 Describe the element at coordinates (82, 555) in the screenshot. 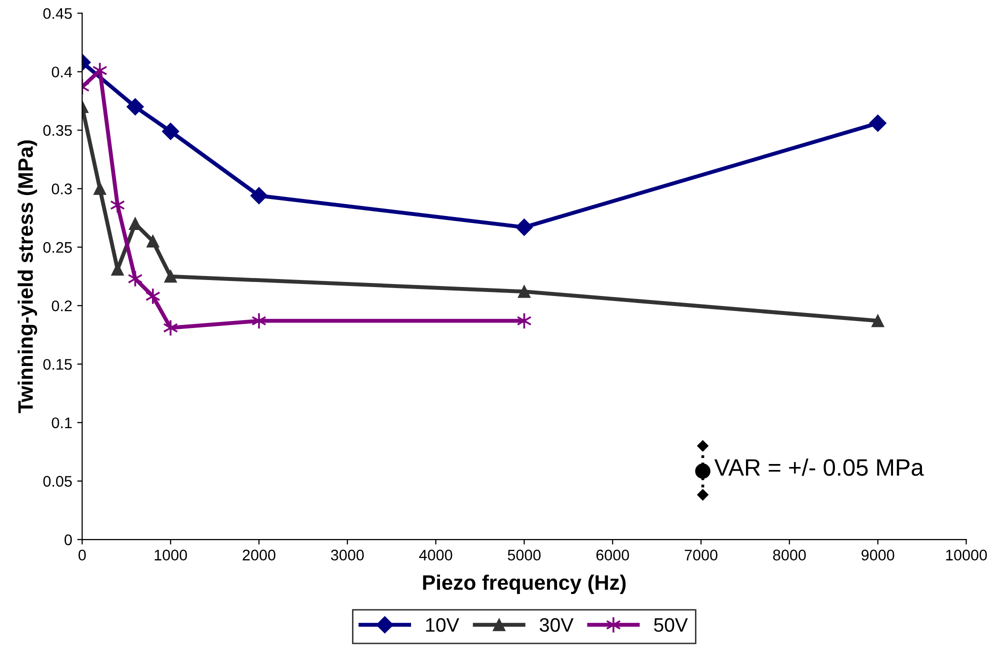

I see `x-tick-label: 0` at that location.